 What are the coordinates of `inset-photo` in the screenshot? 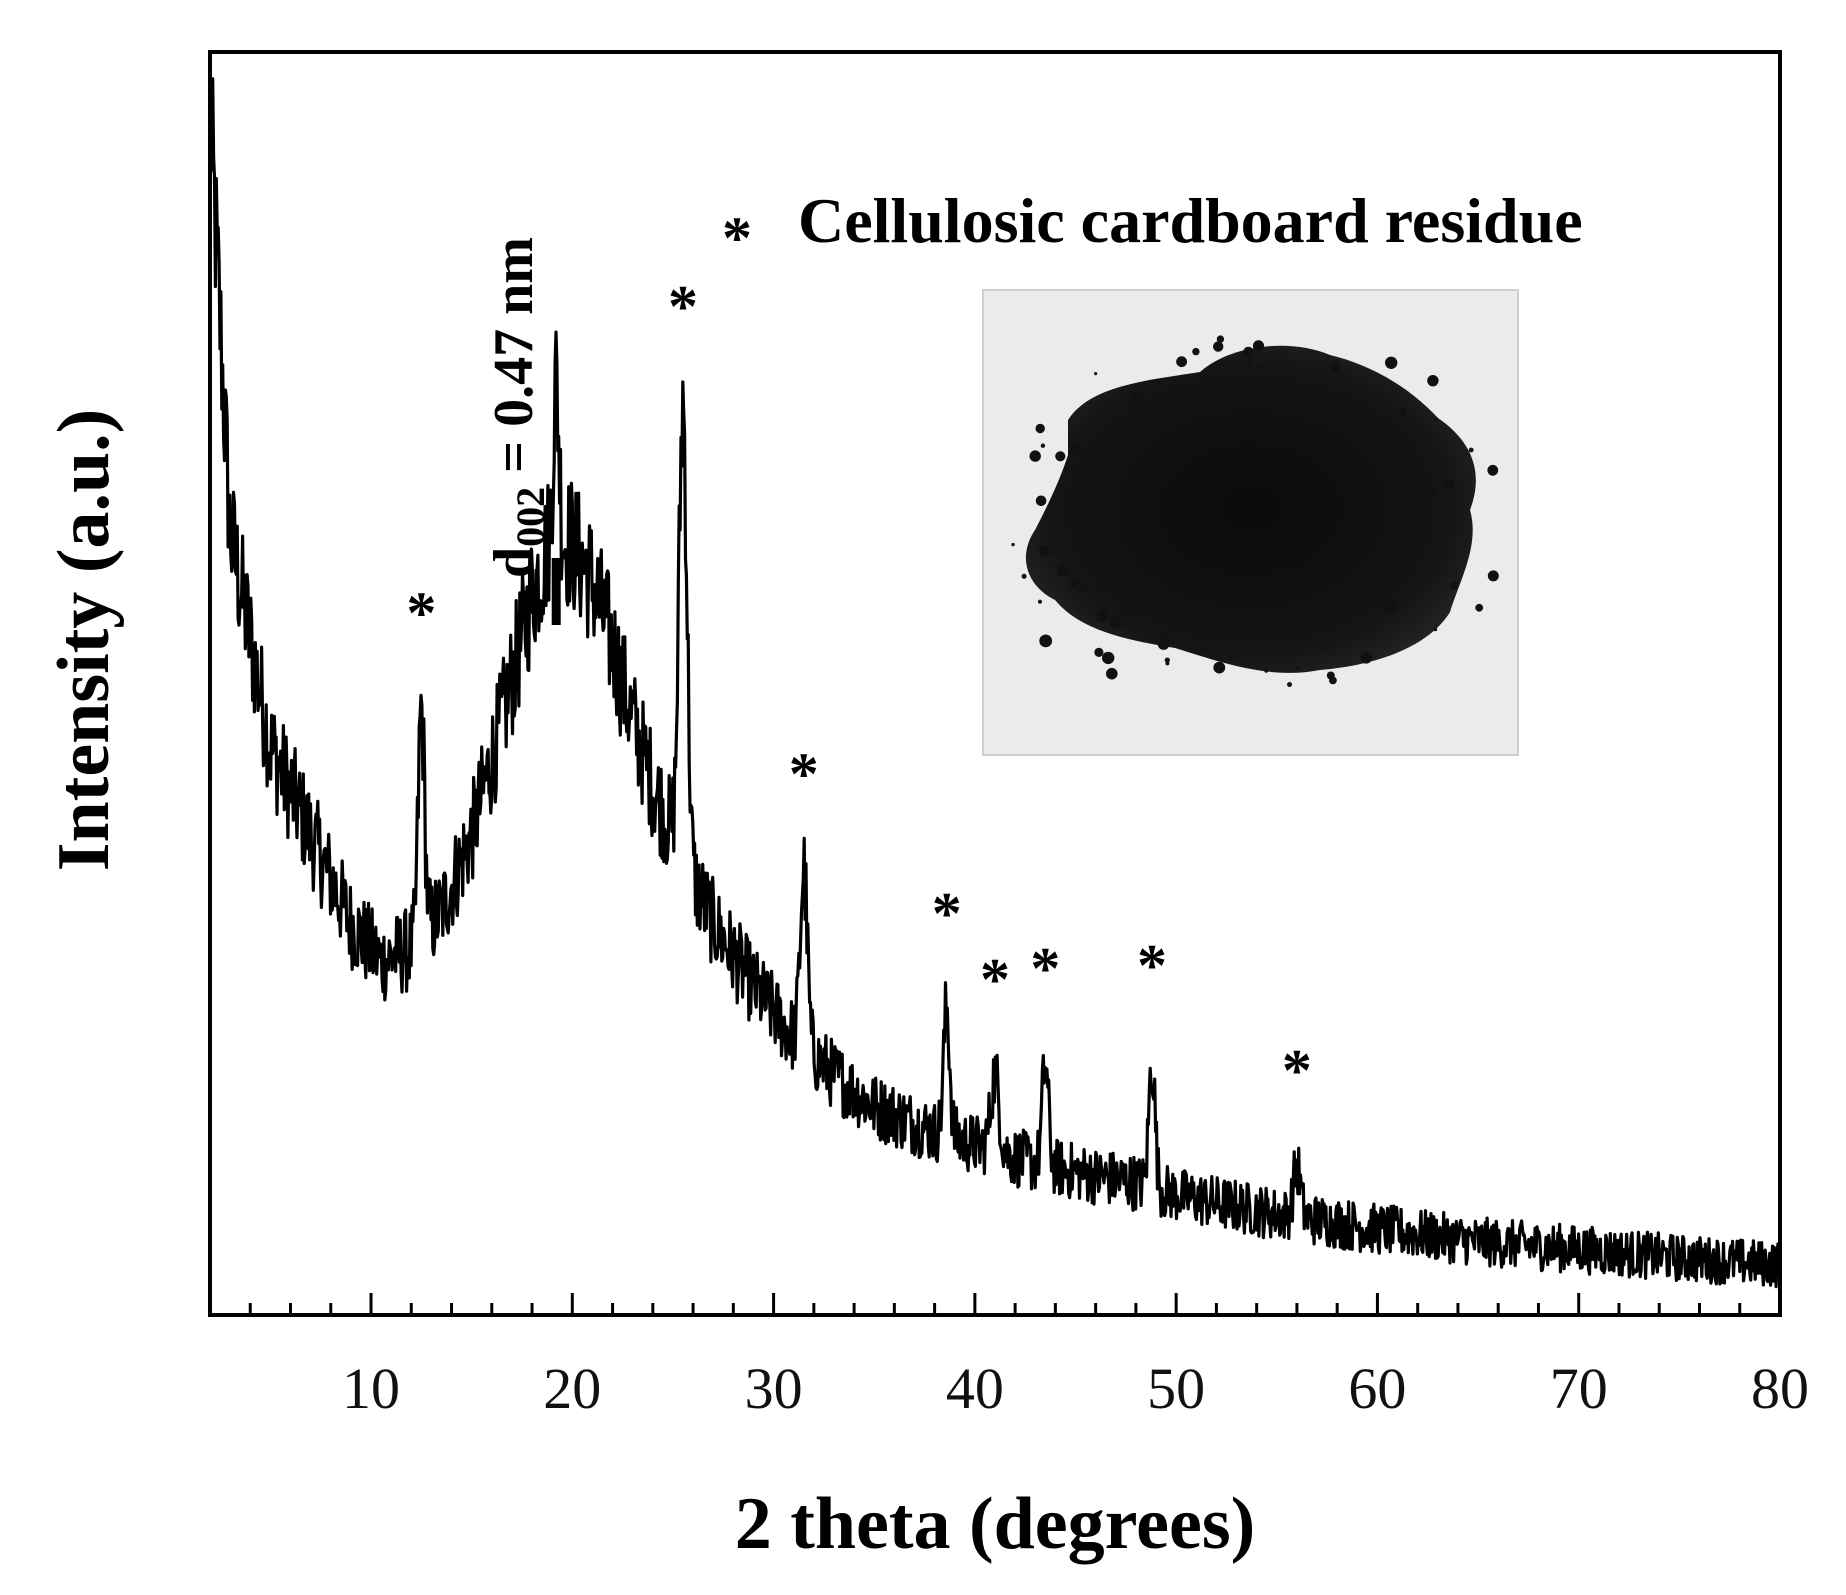 It's located at (1250, 522).